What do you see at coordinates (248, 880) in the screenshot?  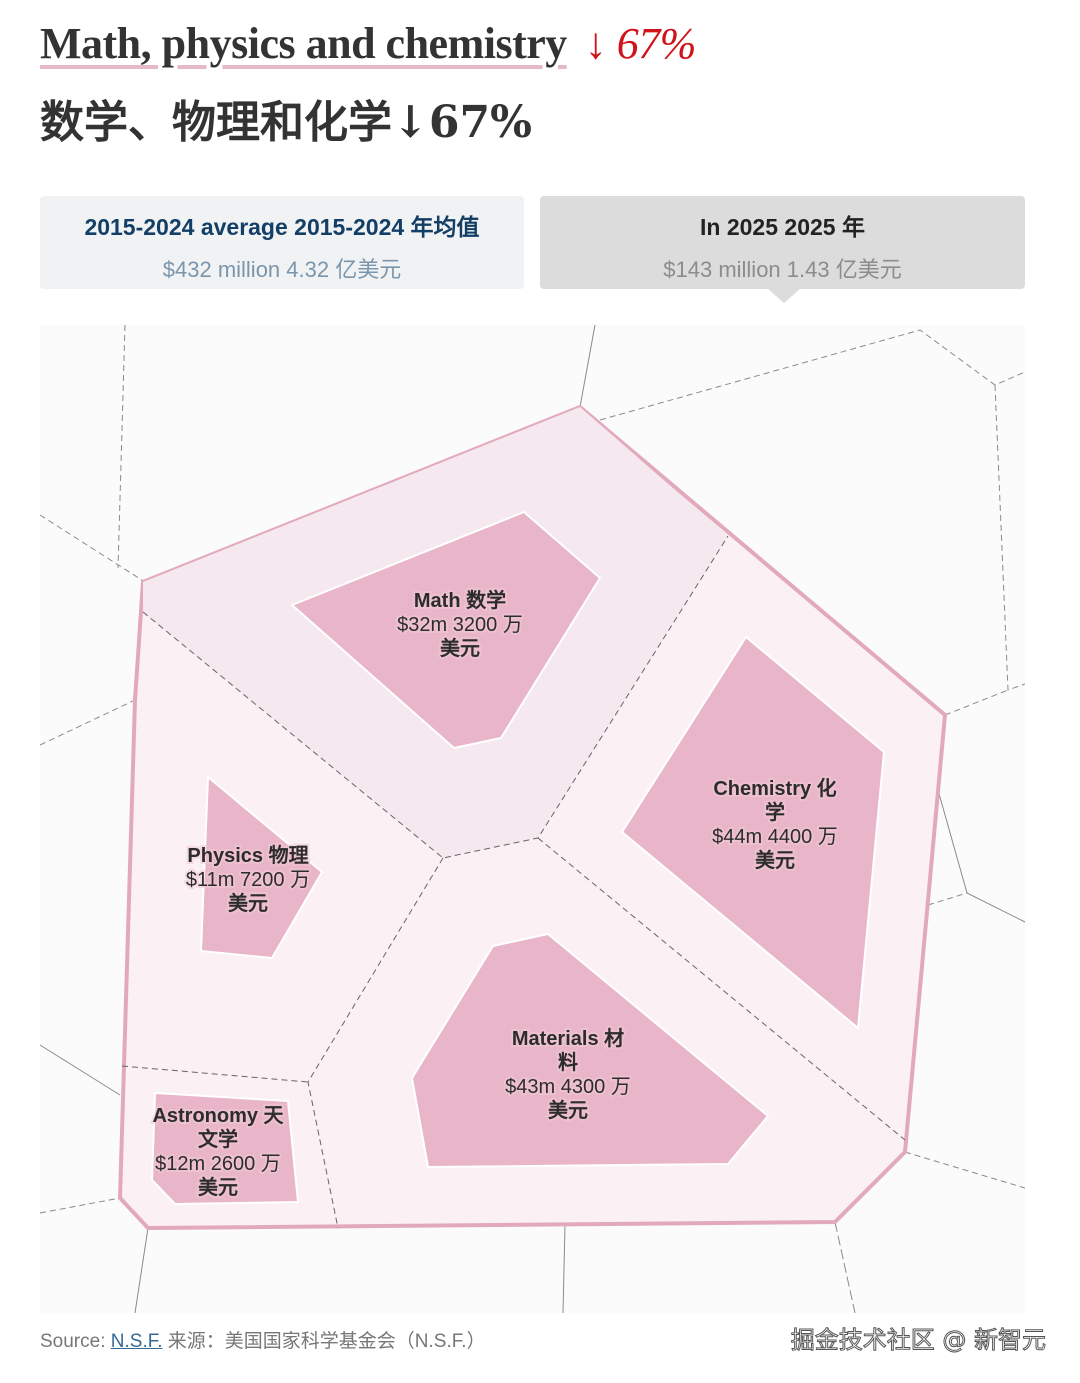 I see `cell-label-physics: $11m 7200 万` at bounding box center [248, 880].